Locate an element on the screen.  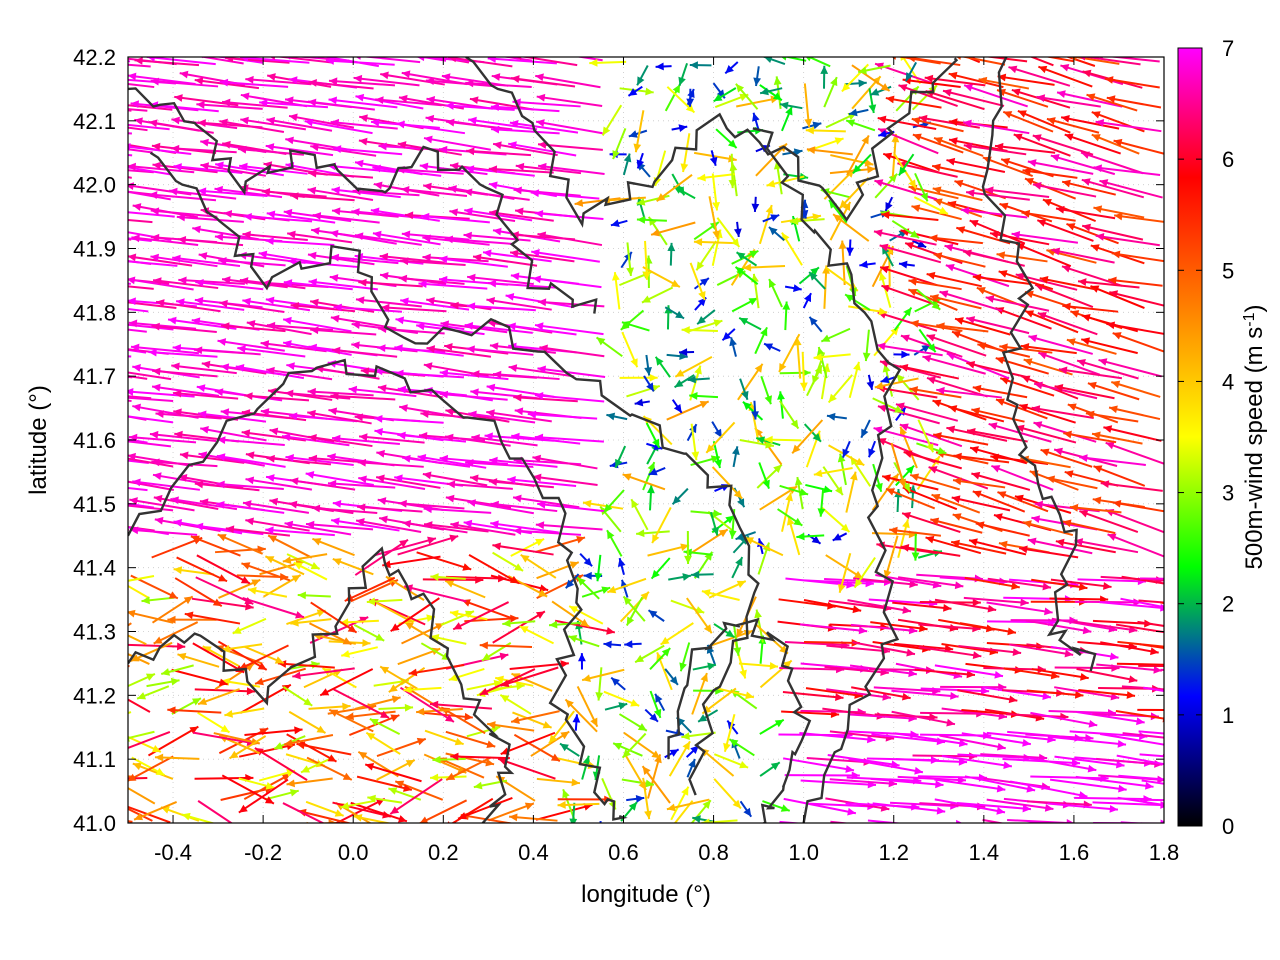
terrain-contour-line is located at coordinates (739, 720).